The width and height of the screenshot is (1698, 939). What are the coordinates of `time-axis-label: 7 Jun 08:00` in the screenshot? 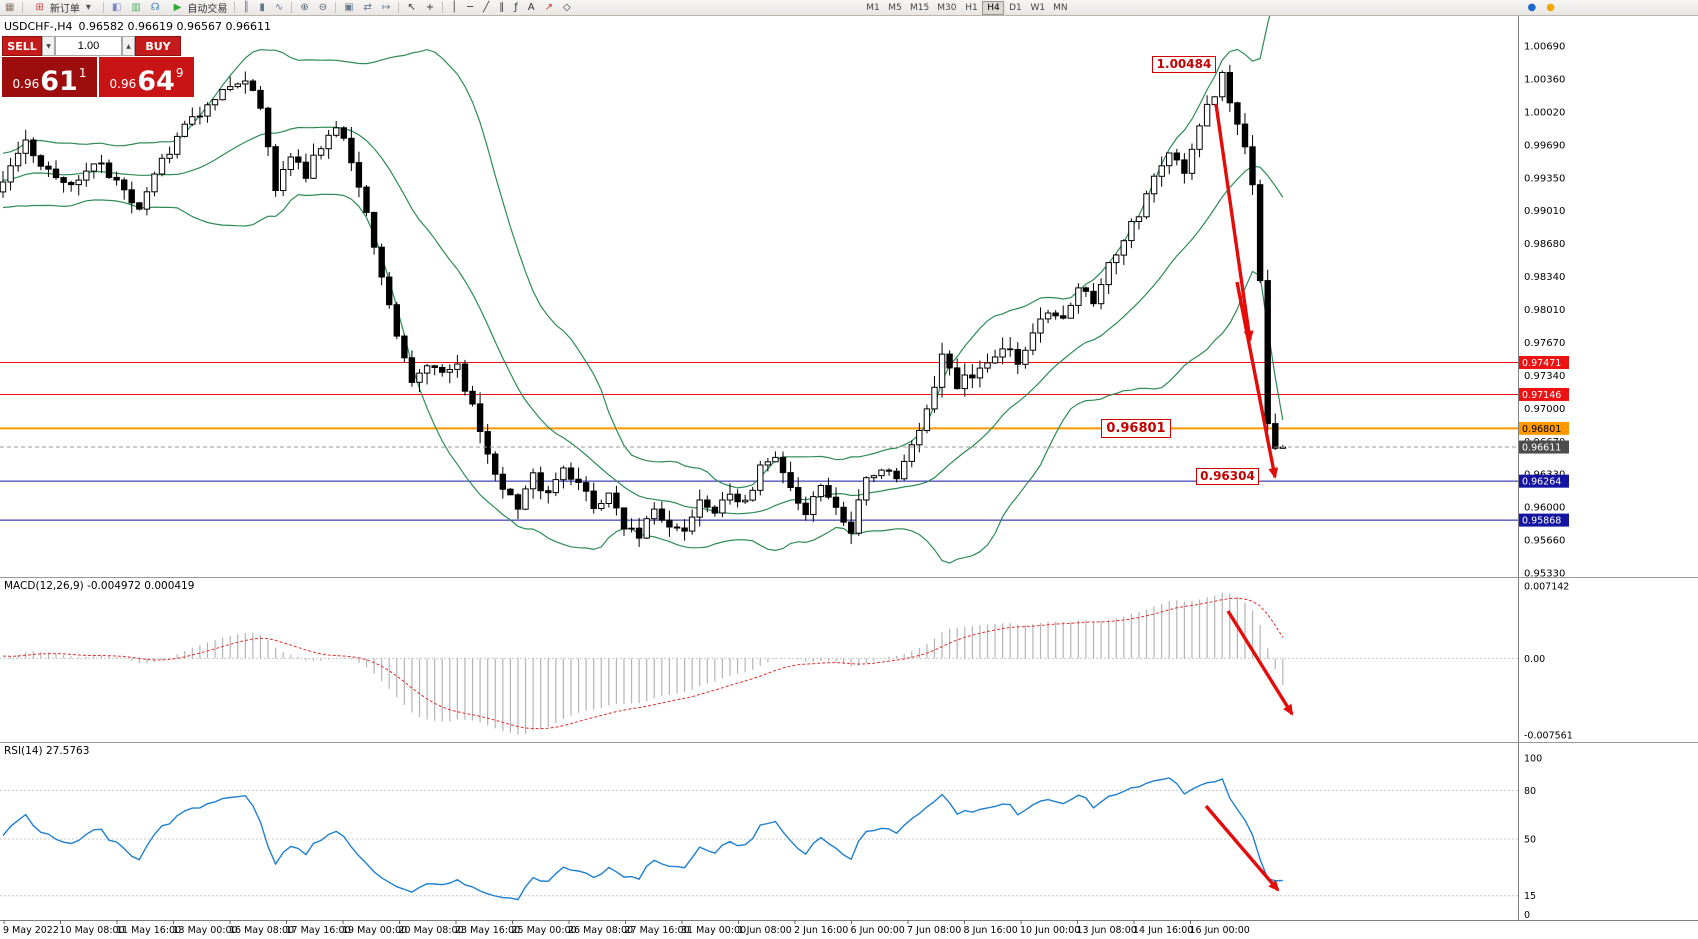 It's located at (934, 930).